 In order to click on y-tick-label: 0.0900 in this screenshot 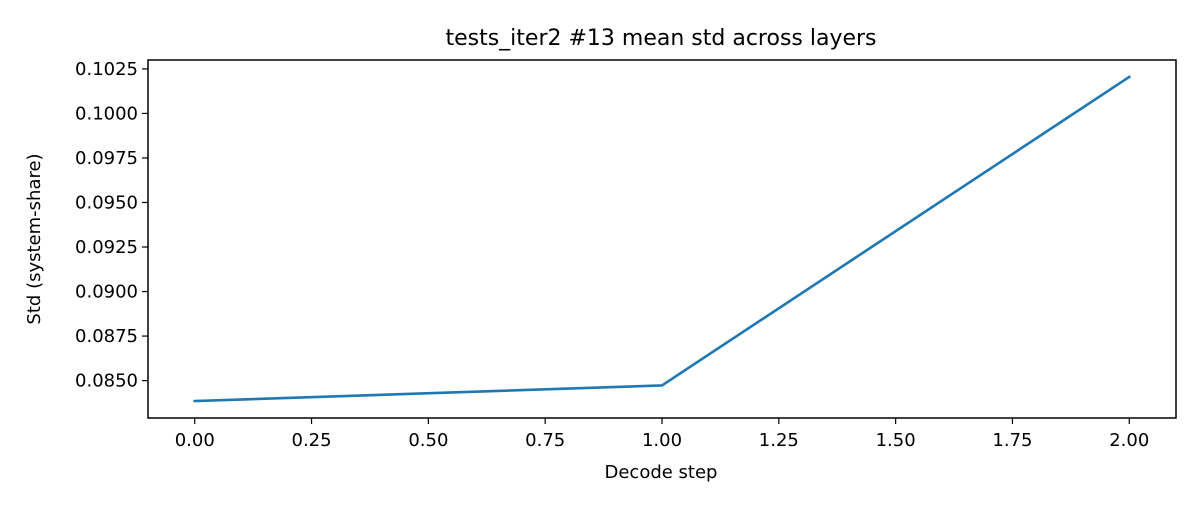, I will do `click(106, 292)`.